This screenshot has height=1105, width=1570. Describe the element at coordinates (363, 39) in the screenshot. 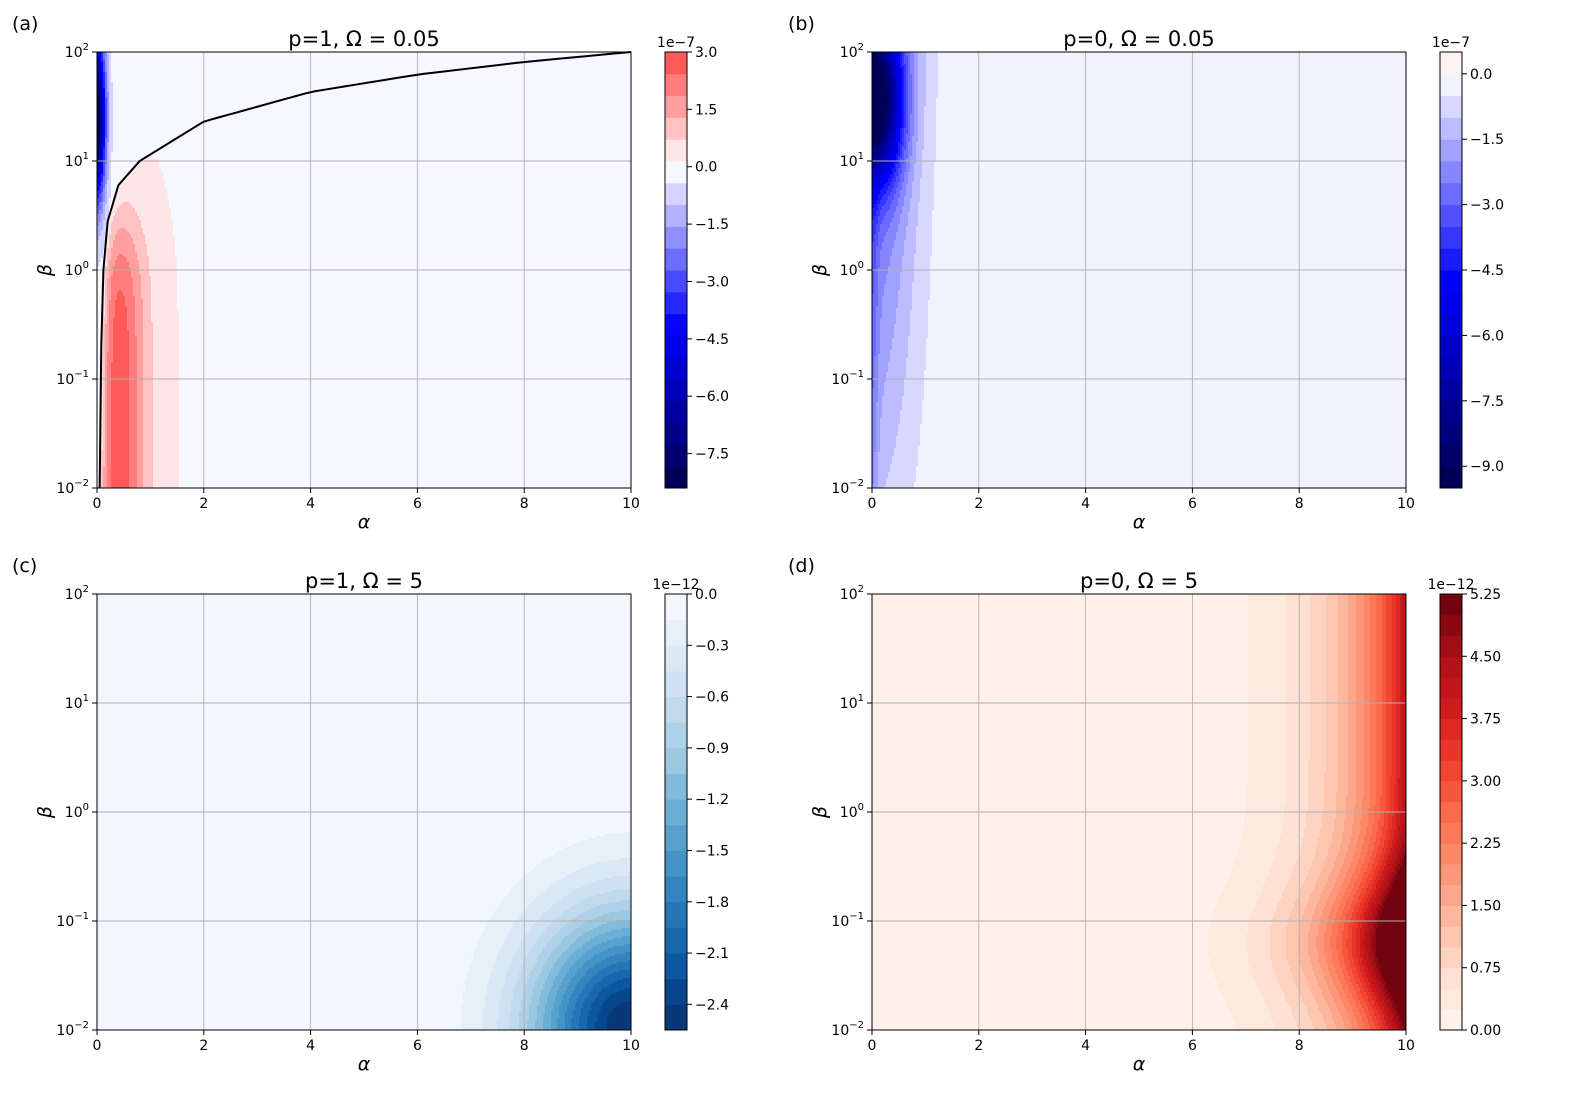

I see `chart-title: p=1, Ω = 0.05` at that location.